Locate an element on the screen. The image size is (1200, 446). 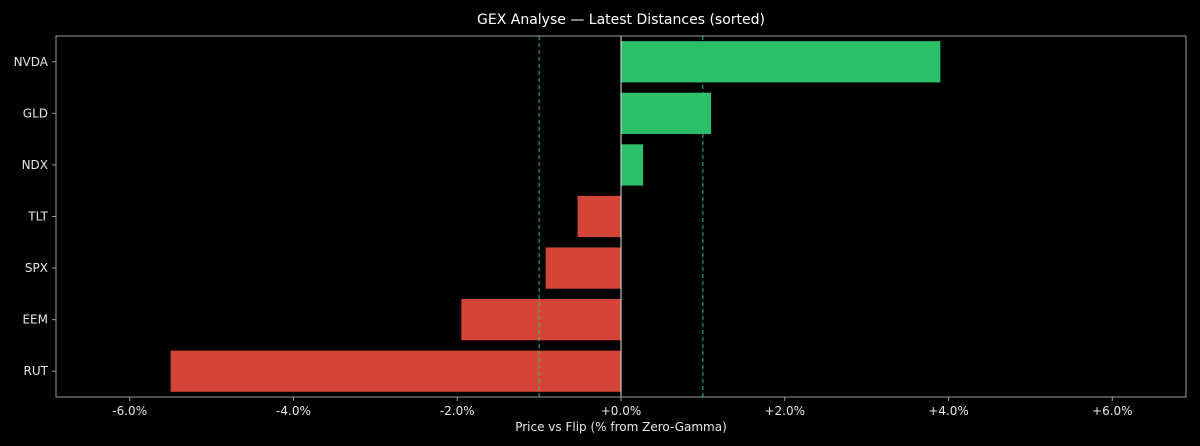
x-tick-label: -6.0% is located at coordinates (129, 411).